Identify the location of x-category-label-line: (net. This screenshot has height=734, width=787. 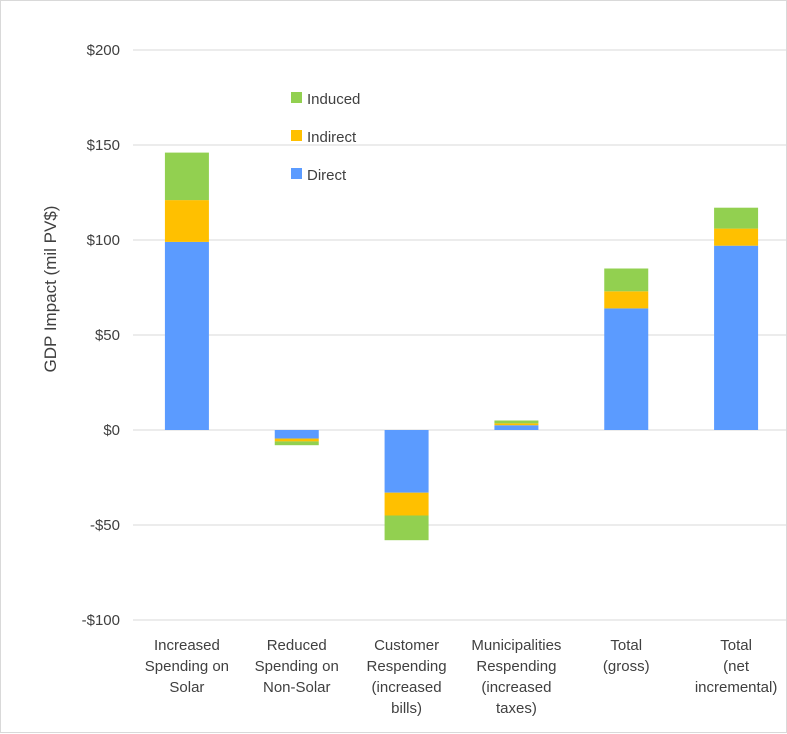
(736, 666).